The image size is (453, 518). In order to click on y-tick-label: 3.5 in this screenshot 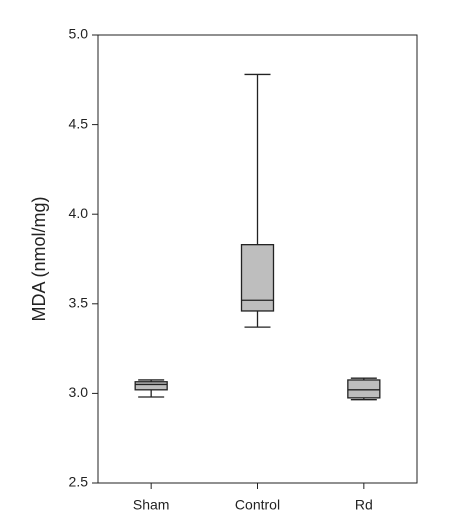, I will do `click(79, 303)`.